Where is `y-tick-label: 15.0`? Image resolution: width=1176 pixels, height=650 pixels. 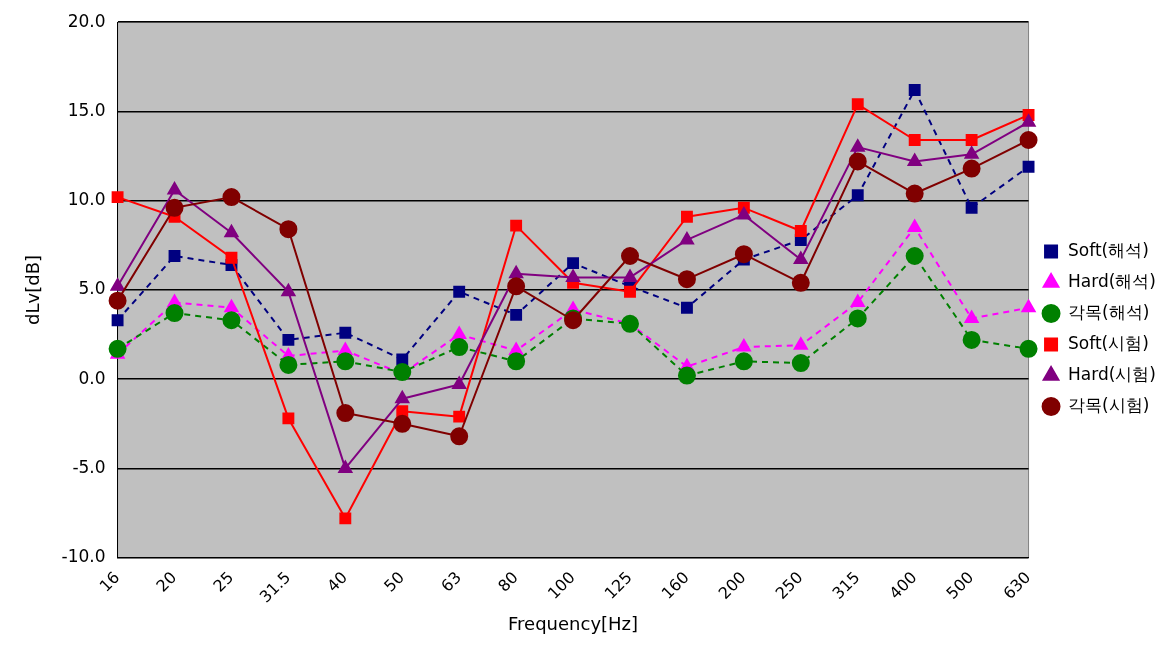
y-tick-label: 15.0 is located at coordinates (86, 109).